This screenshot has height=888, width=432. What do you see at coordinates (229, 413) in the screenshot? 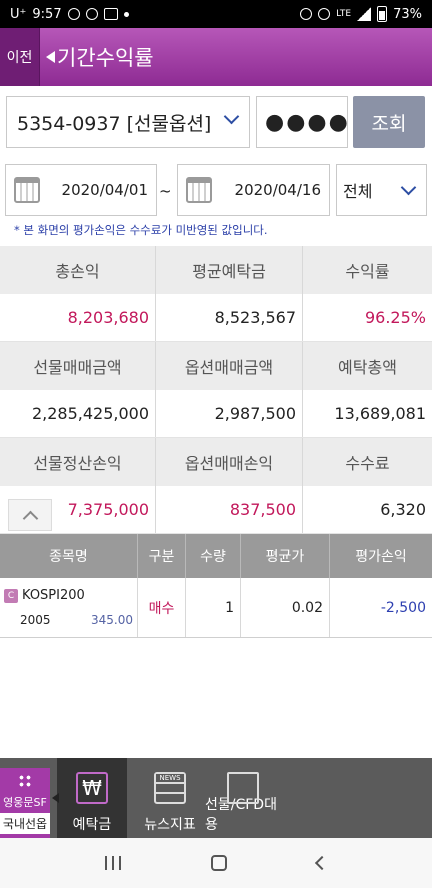
I see `opt-trade-value: 2,987,500` at bounding box center [229, 413].